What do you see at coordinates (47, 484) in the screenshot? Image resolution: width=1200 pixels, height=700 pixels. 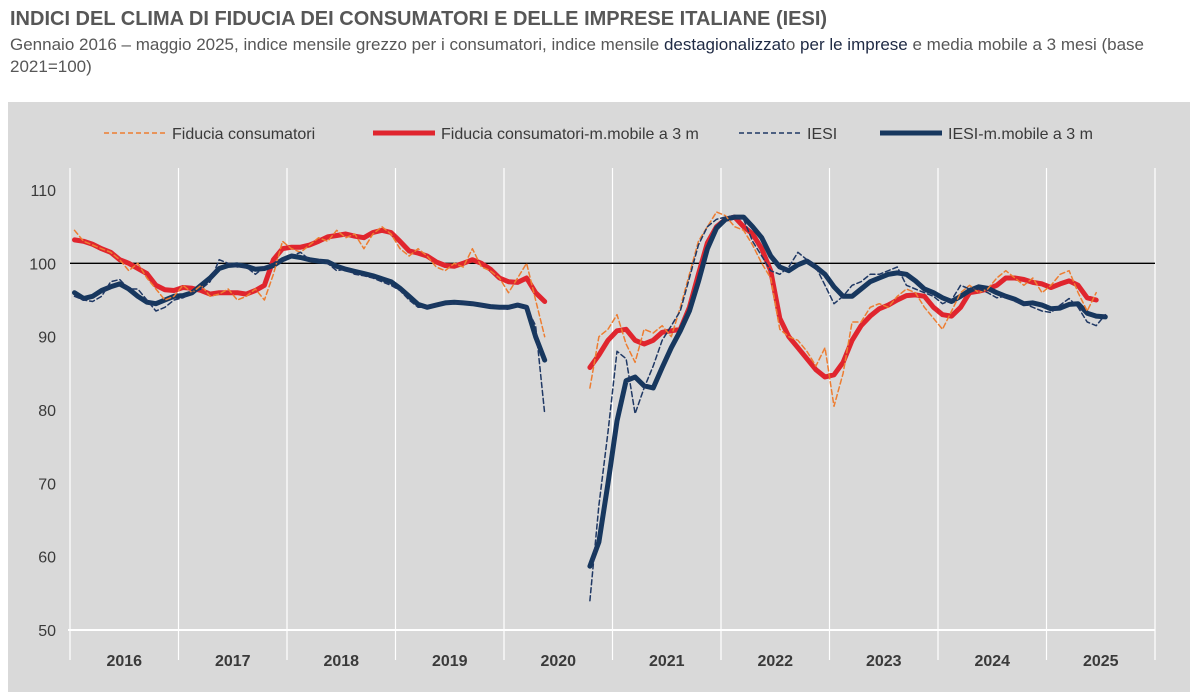 I see `y-tick-label: 70` at bounding box center [47, 484].